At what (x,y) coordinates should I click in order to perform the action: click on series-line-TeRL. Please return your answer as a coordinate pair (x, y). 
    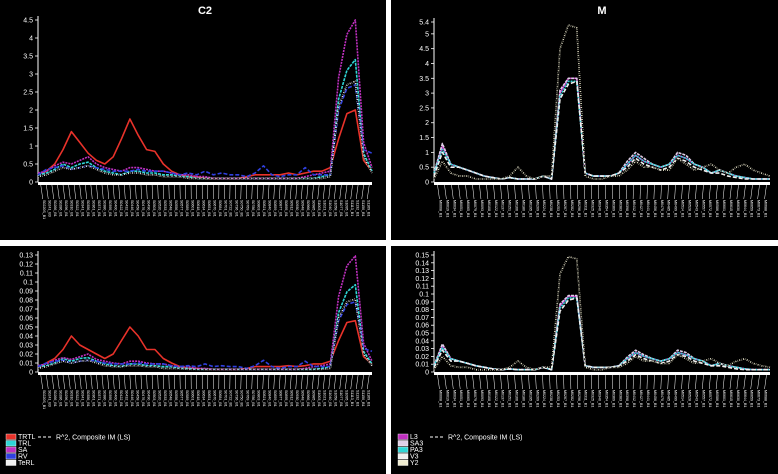
    Looking at the image, I should click on (205, 130).